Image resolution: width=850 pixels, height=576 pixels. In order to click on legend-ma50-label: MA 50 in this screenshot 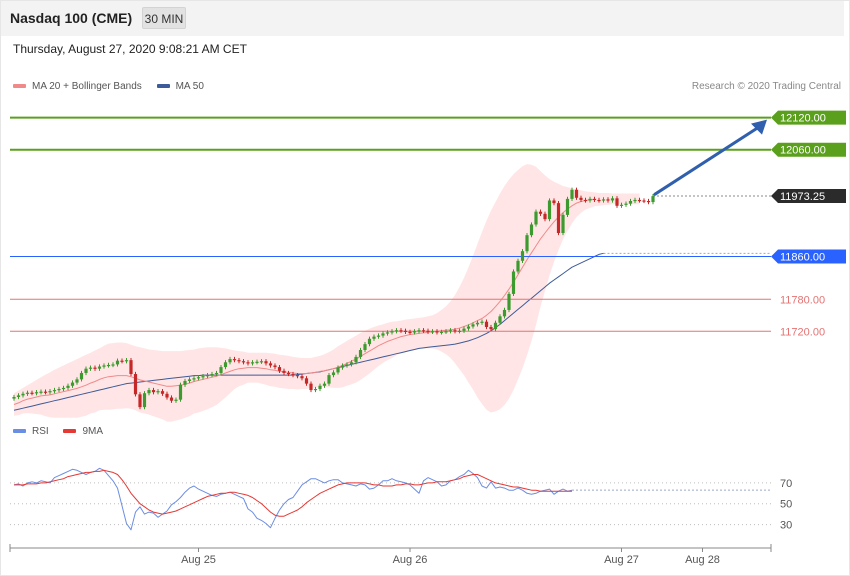, I will do `click(189, 86)`.